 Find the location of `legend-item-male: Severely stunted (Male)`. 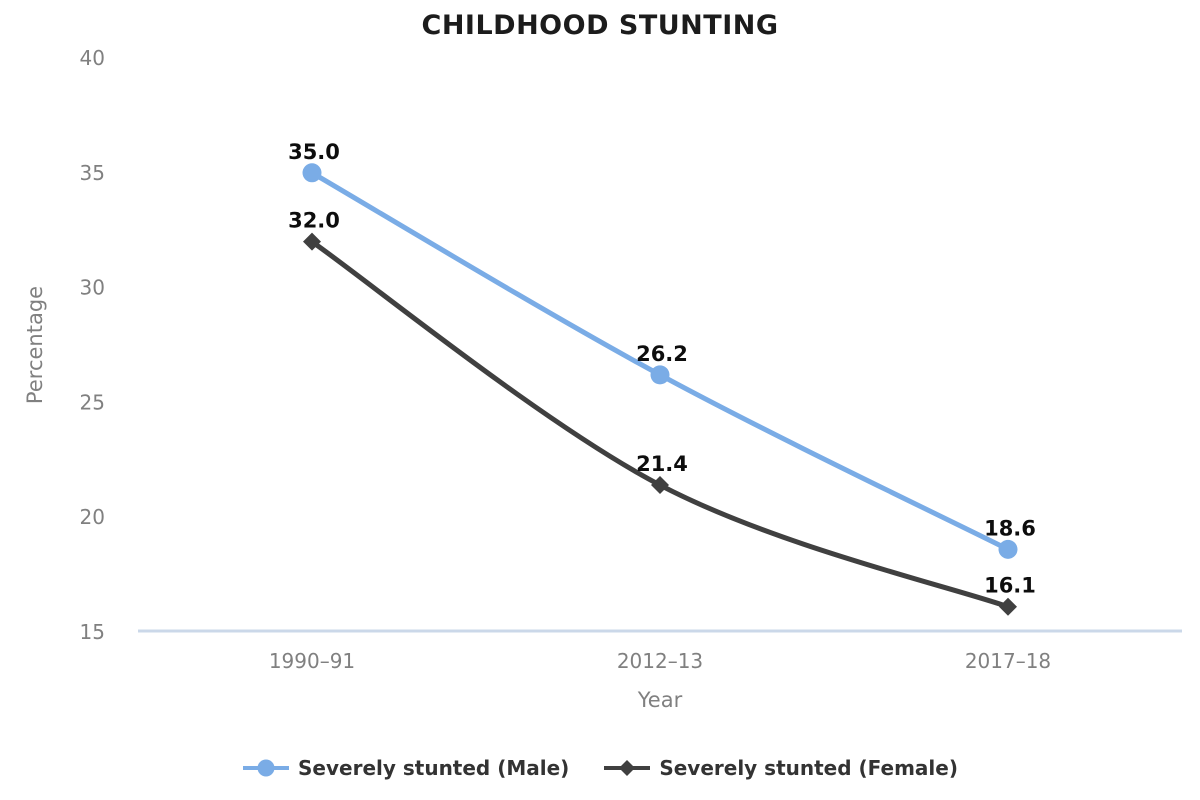

legend-item-male: Severely stunted (Male) is located at coordinates (405, 768).